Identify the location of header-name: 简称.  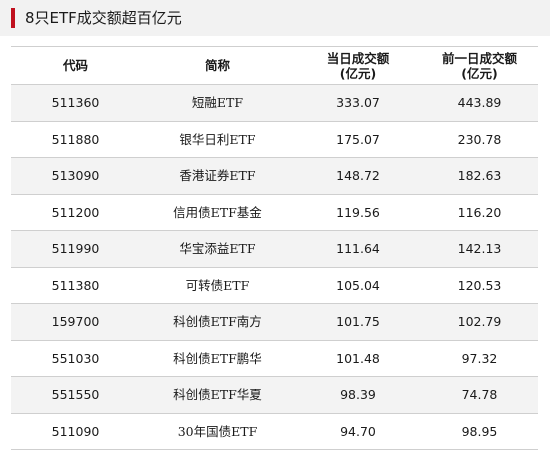
(217, 65).